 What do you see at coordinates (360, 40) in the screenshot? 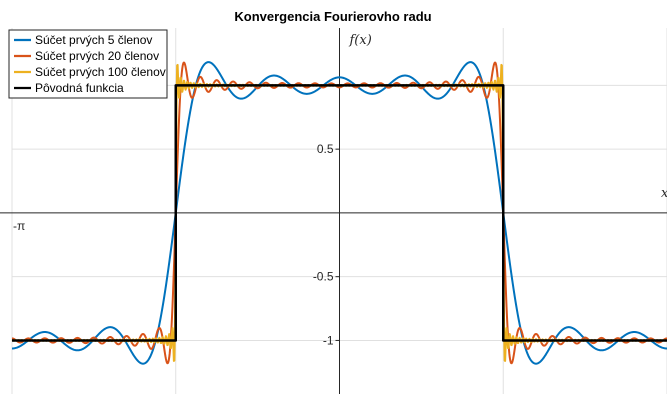
I see `y-axis-label: f(x)` at bounding box center [360, 40].